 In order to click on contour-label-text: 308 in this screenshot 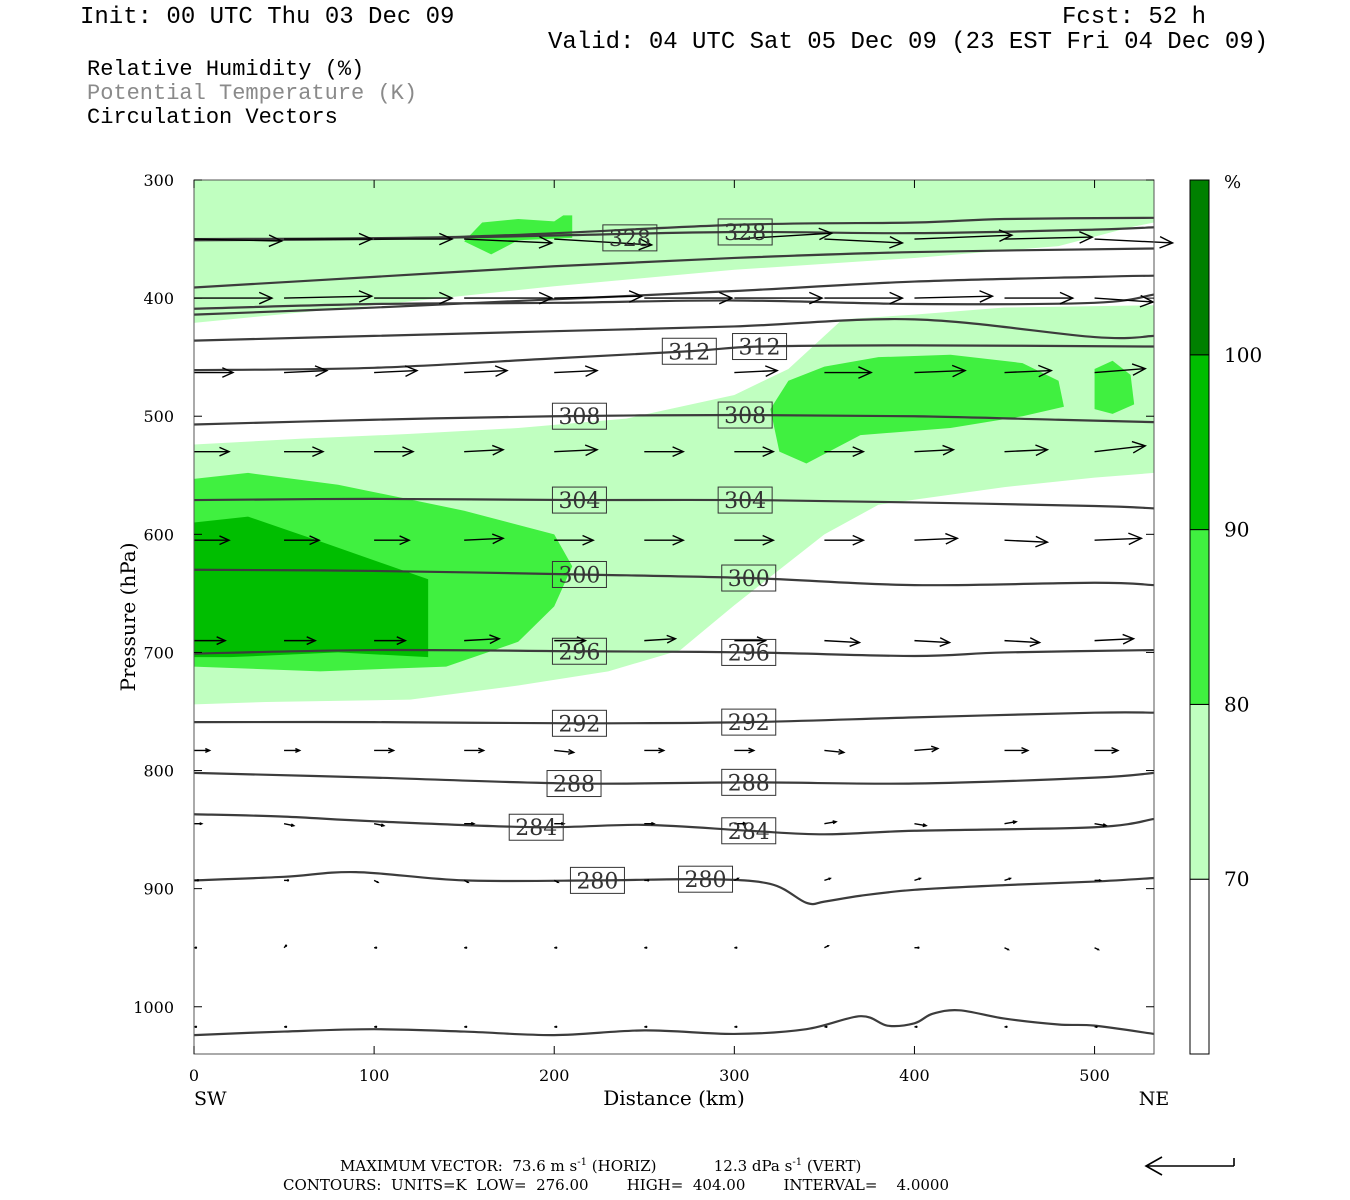, I will do `click(745, 416)`.